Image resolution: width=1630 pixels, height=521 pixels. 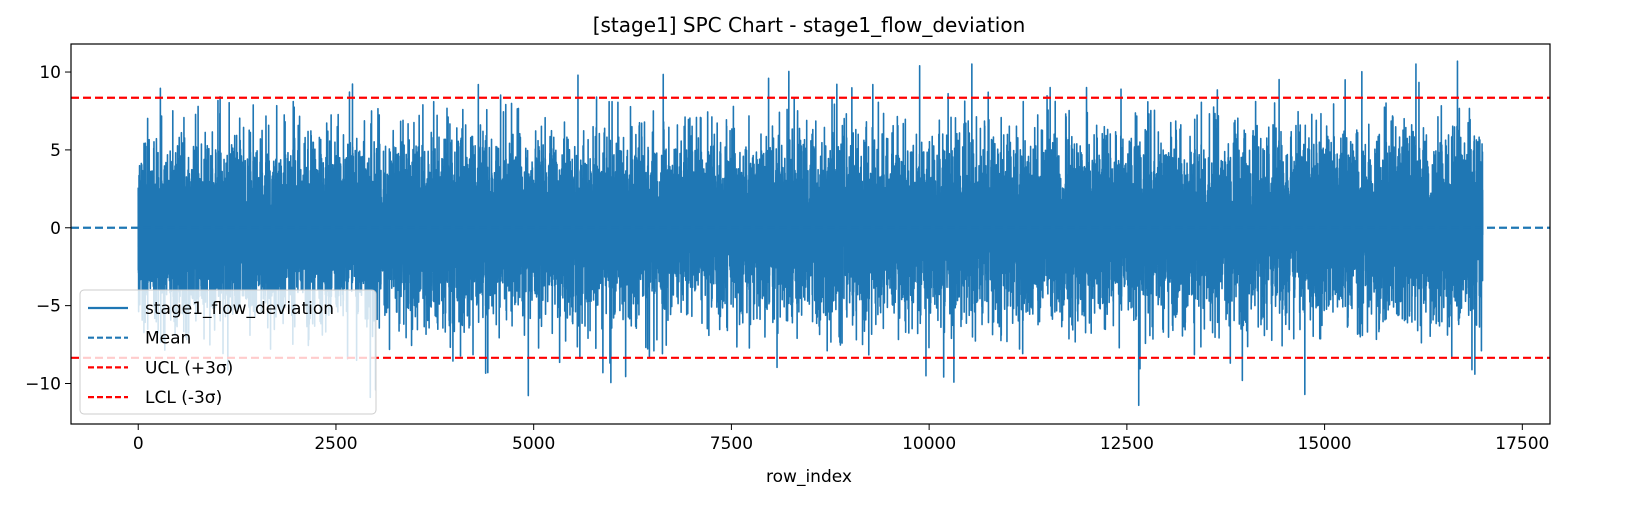 I want to click on x-tick-label: 5000, so click(x=533, y=444).